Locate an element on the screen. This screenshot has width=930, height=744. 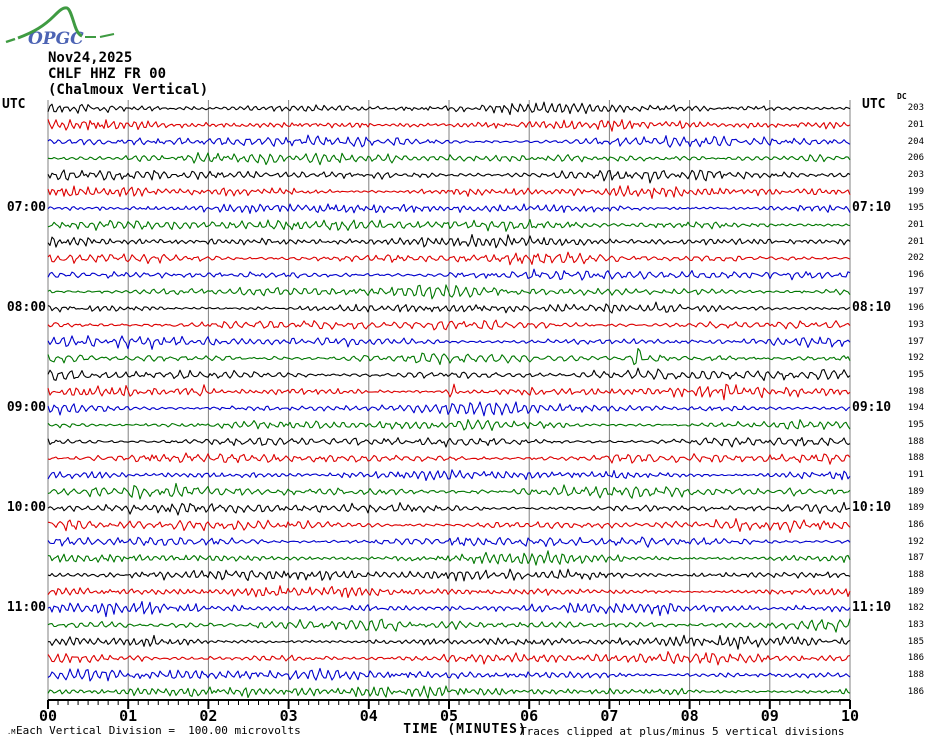
dc-value-row-29: 188 is located at coordinates (915, 575).